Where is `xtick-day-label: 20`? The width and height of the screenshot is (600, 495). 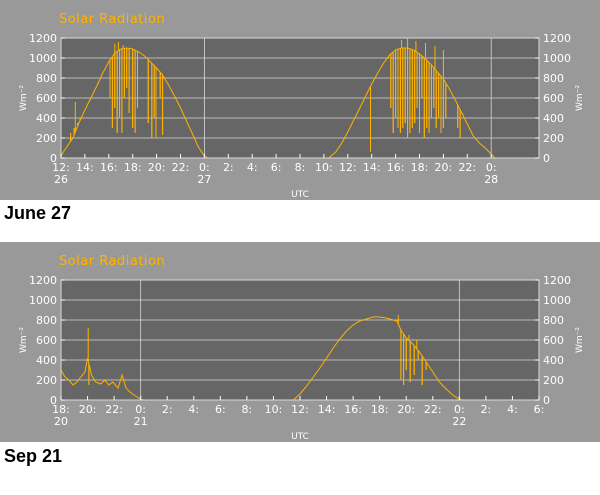 xtick-day-label: 20 is located at coordinates (61, 421).